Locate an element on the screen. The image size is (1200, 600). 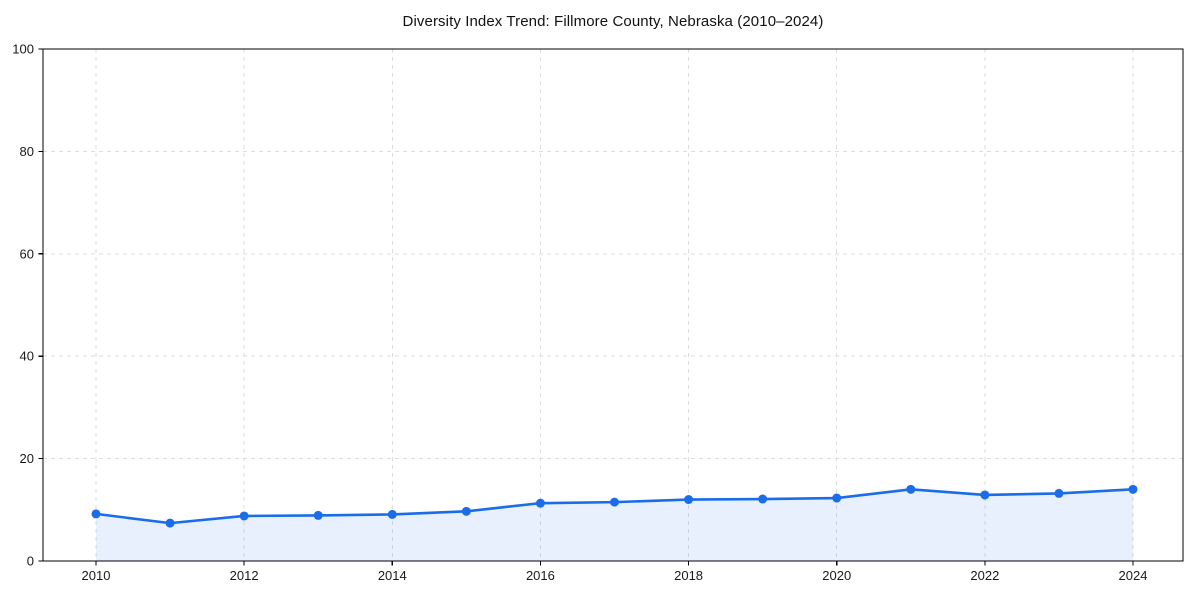
x-tick-label: 2018 is located at coordinates (688, 575).